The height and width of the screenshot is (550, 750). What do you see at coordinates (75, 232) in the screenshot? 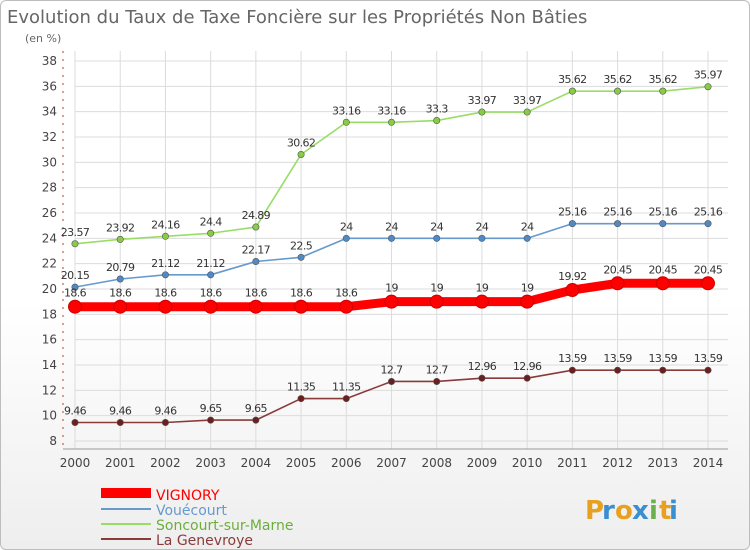
I see `data-label: 23.57` at bounding box center [75, 232].